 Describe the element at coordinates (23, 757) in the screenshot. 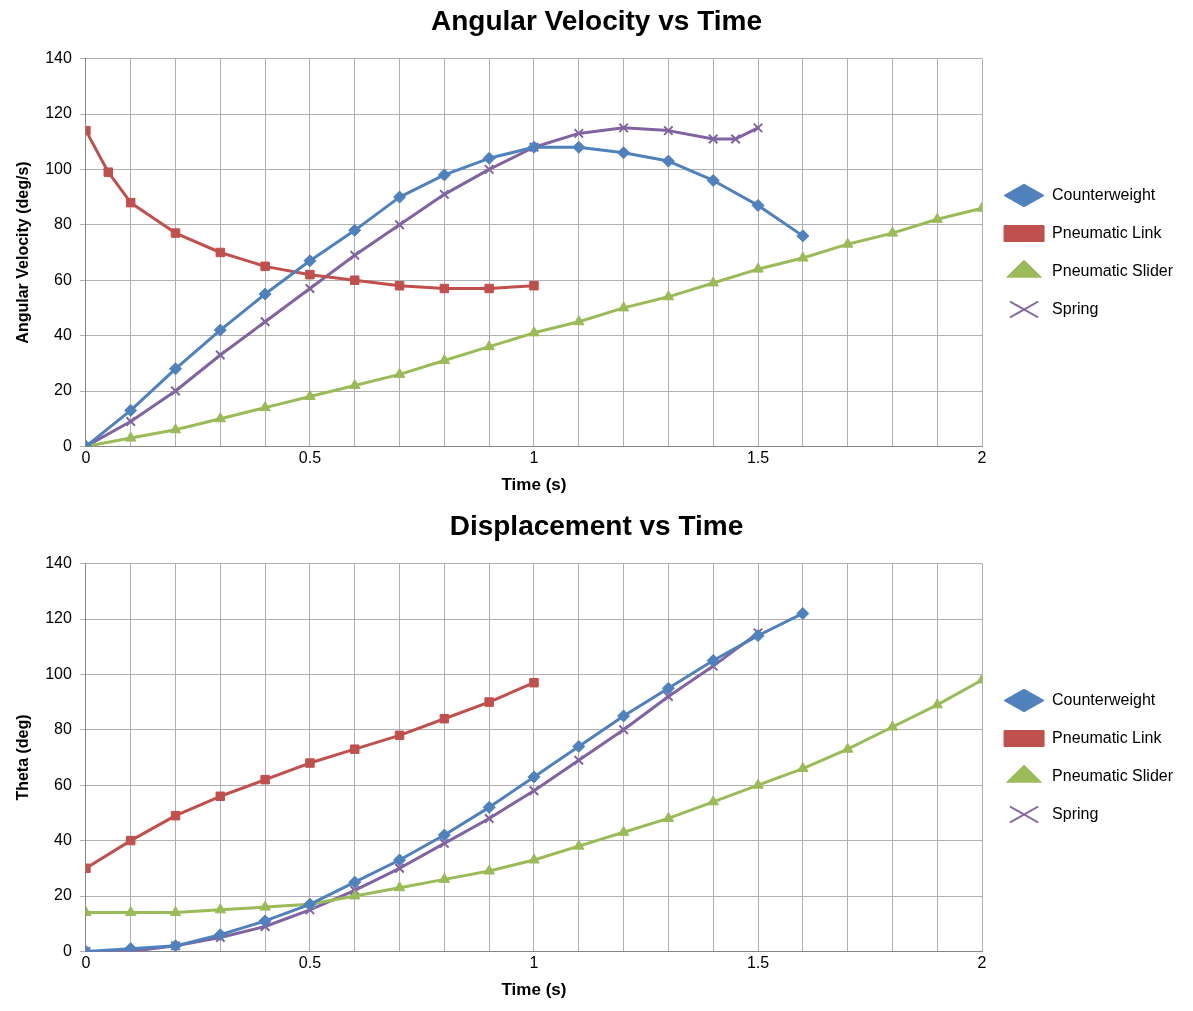

I see `y-axis-title: Theta (deg)` at that location.